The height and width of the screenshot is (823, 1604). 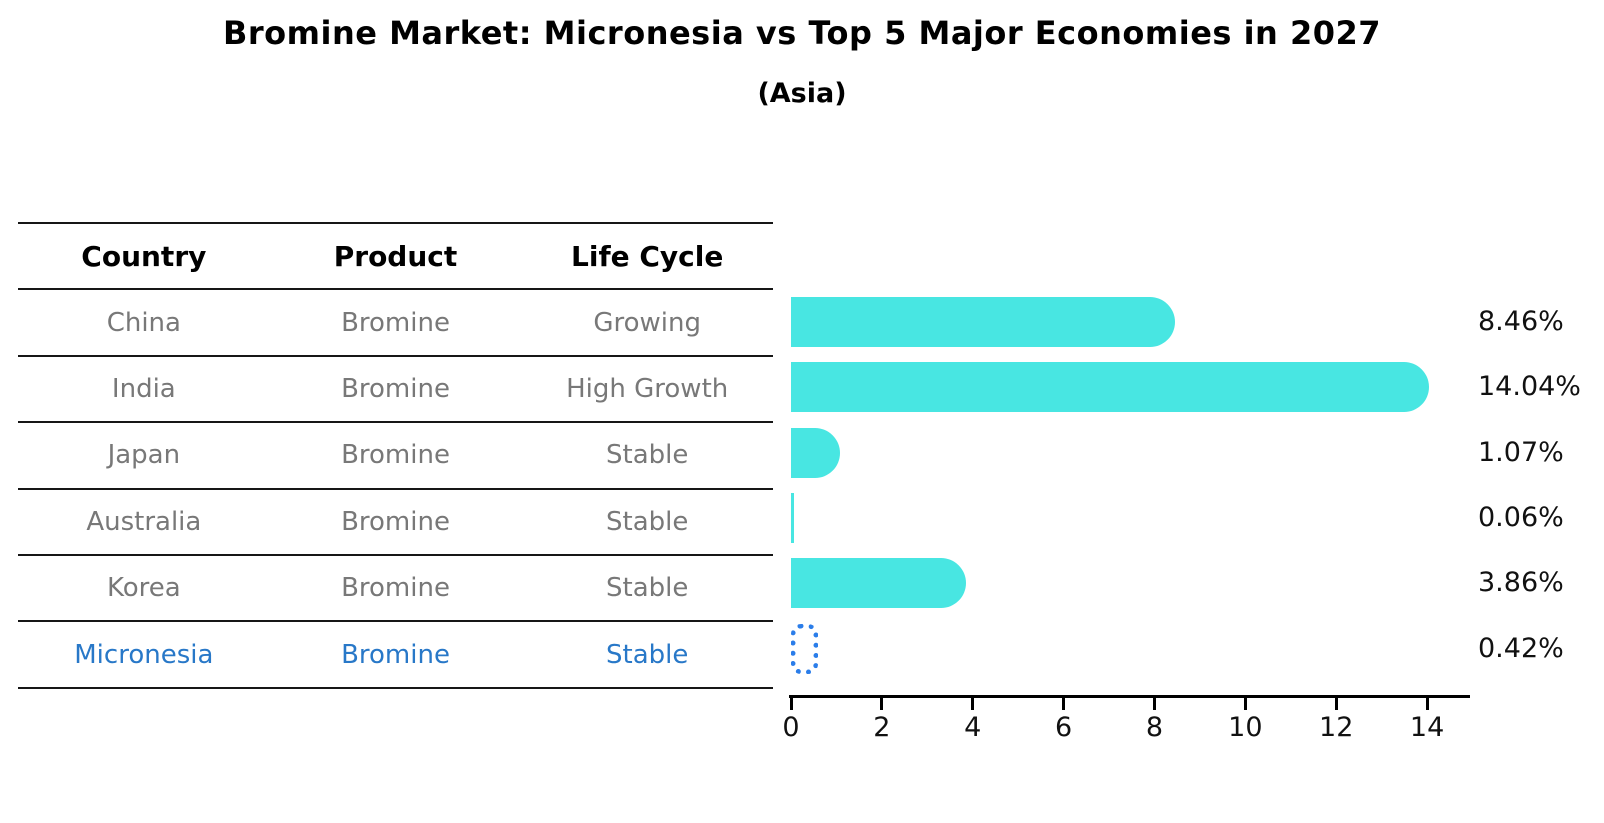 I want to click on table-row: China Bromine Growing, so click(x=395, y=321).